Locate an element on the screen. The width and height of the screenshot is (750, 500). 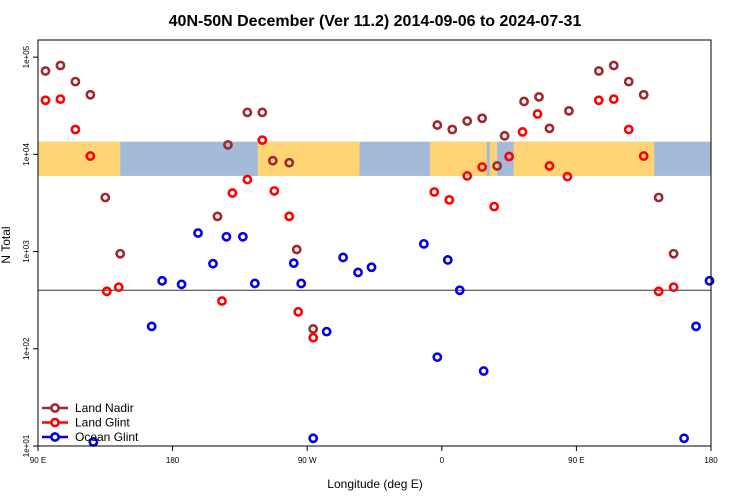
map-land-europe is located at coordinates (458, 158).